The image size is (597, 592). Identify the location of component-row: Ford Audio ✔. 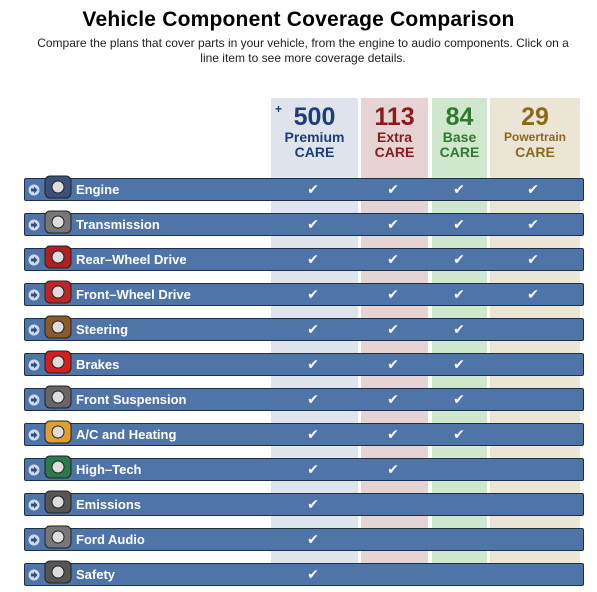
(304, 538).